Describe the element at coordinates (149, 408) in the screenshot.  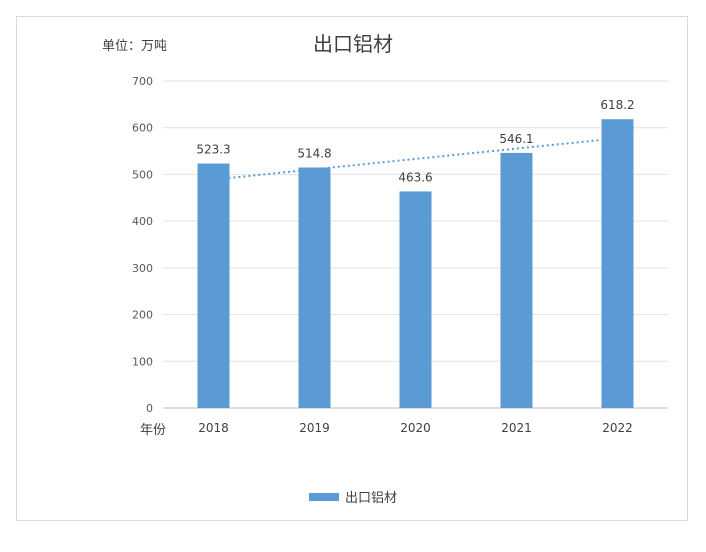
I see `y-tick-label: 0` at that location.